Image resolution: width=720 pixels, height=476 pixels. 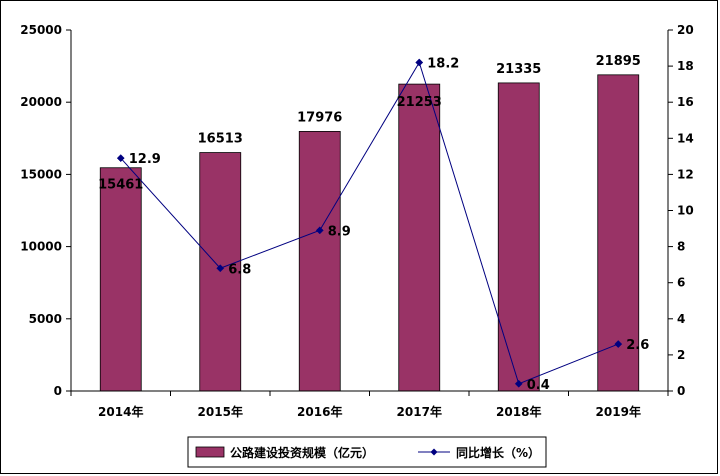 I want to click on right-tick-label-2: 4, so click(x=681, y=319).